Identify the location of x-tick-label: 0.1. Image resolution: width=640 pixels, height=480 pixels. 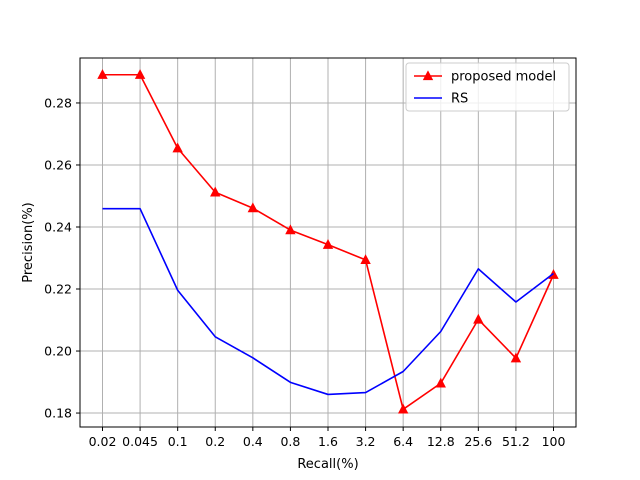
(178, 441).